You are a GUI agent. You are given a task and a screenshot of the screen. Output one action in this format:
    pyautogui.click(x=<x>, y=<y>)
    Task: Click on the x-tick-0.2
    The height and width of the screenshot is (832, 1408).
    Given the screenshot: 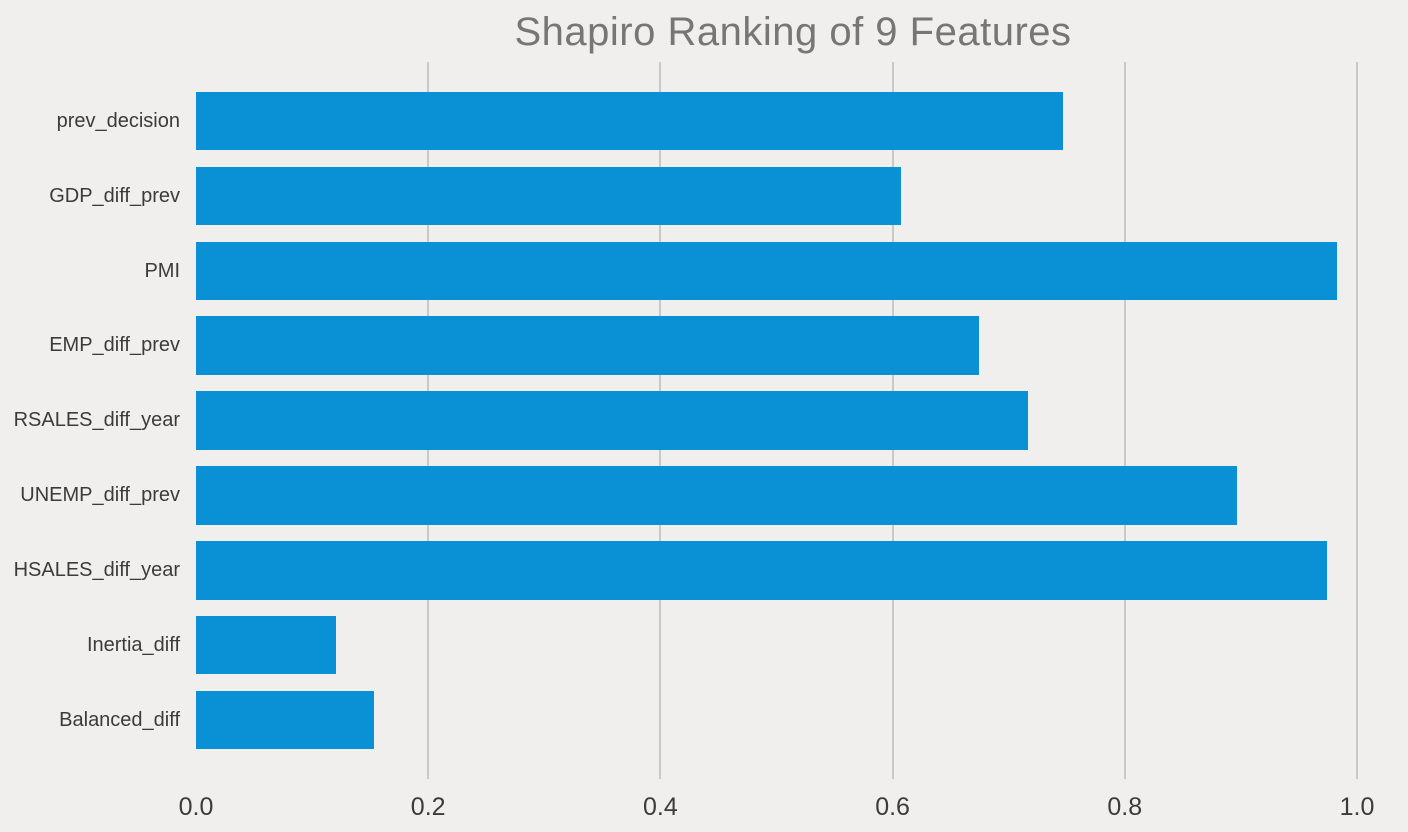 What is the action you would take?
    pyautogui.click(x=428, y=767)
    